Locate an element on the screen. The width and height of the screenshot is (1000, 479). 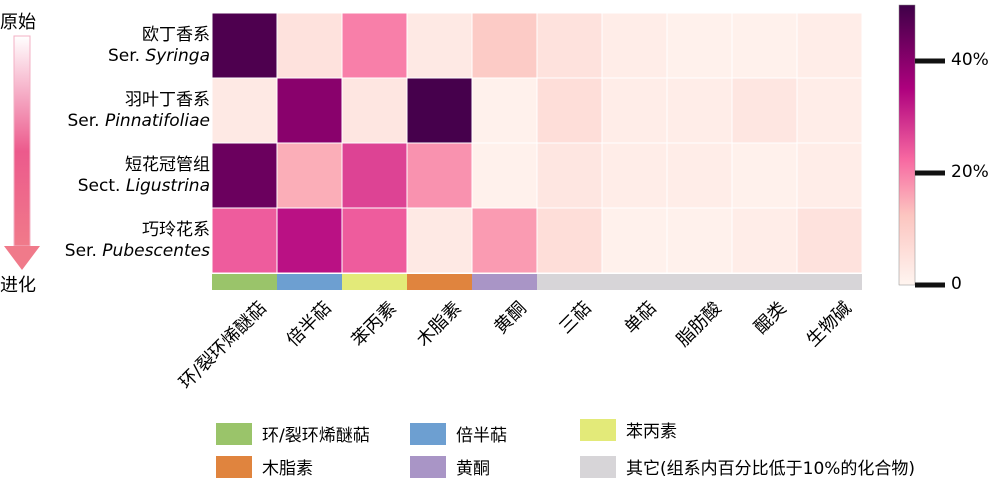
colorbar-ticks is located at coordinates (930, 173).